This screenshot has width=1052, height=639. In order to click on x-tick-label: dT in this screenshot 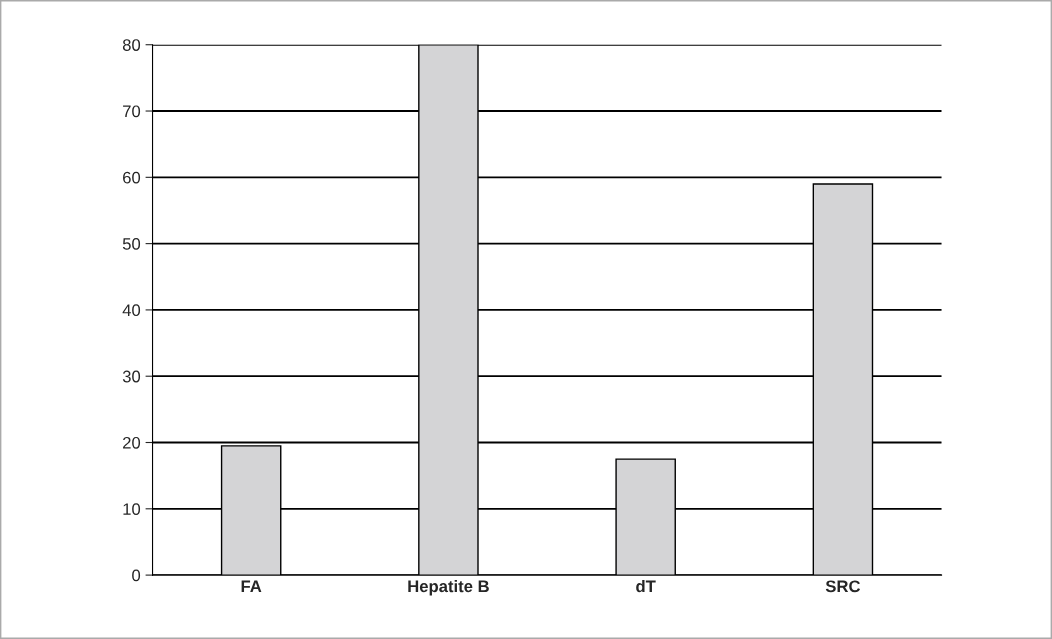, I will do `click(646, 586)`.